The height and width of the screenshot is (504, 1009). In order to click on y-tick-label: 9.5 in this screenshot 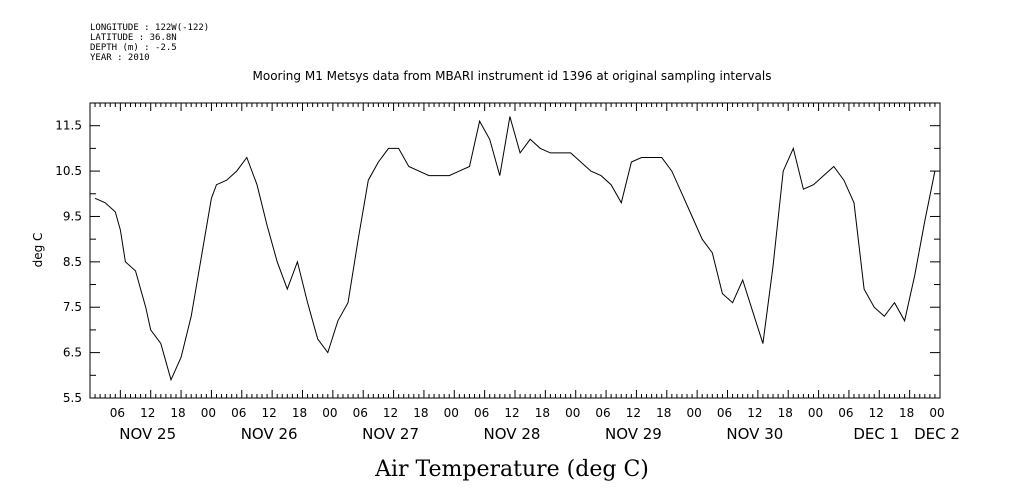, I will do `click(72, 216)`.